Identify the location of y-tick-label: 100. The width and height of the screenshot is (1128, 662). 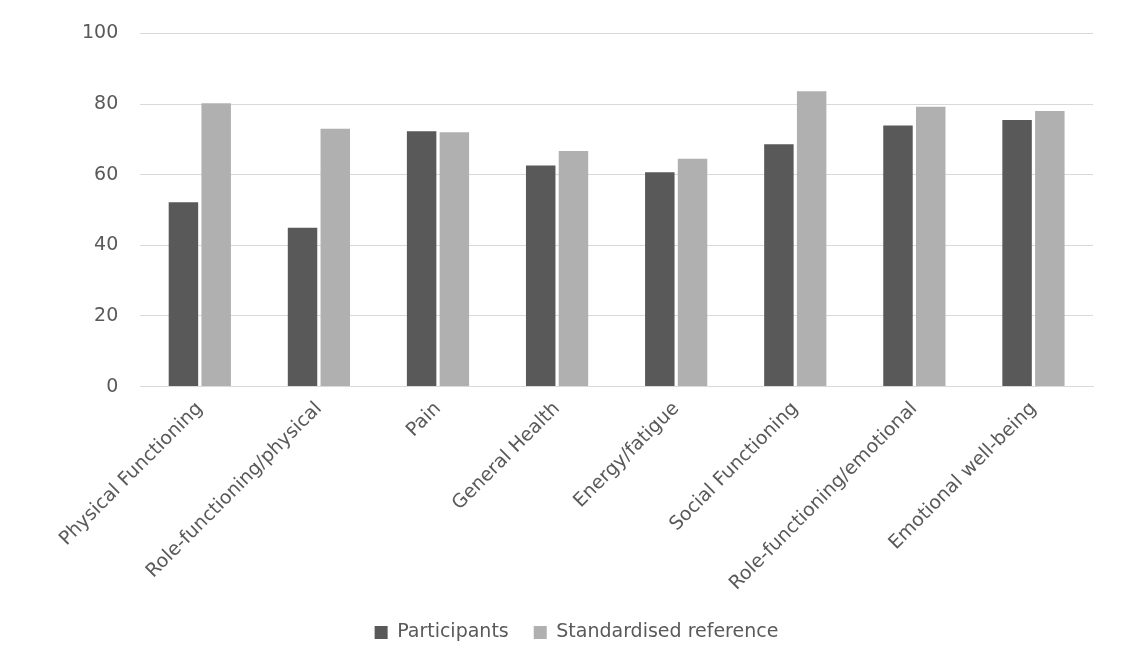
(100, 31).